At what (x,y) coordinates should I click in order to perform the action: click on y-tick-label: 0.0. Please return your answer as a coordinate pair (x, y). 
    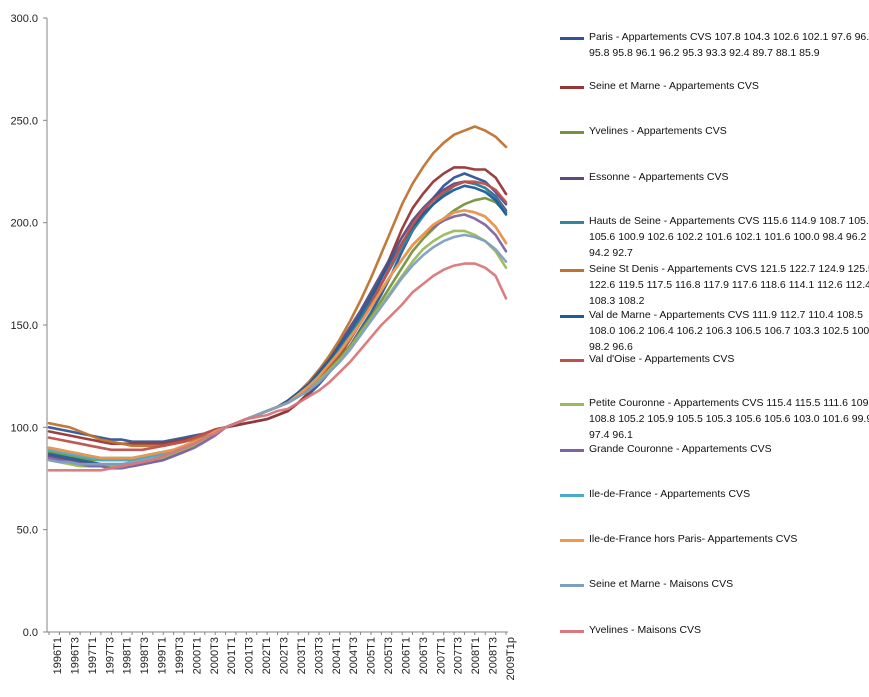
    Looking at the image, I should click on (30, 633).